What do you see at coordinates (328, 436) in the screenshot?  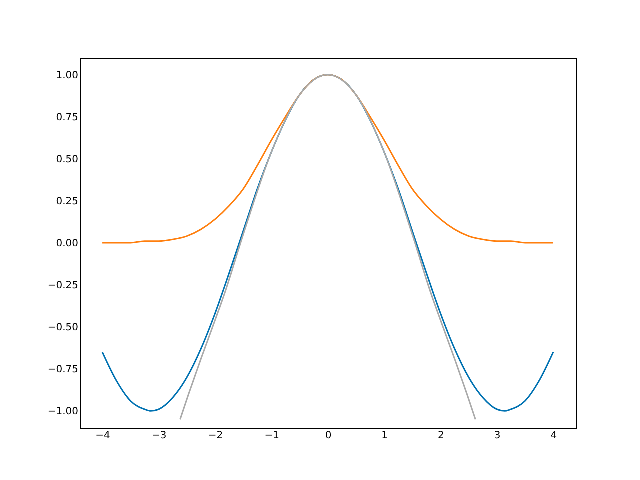 I see `x-tick-label: 0` at bounding box center [328, 436].